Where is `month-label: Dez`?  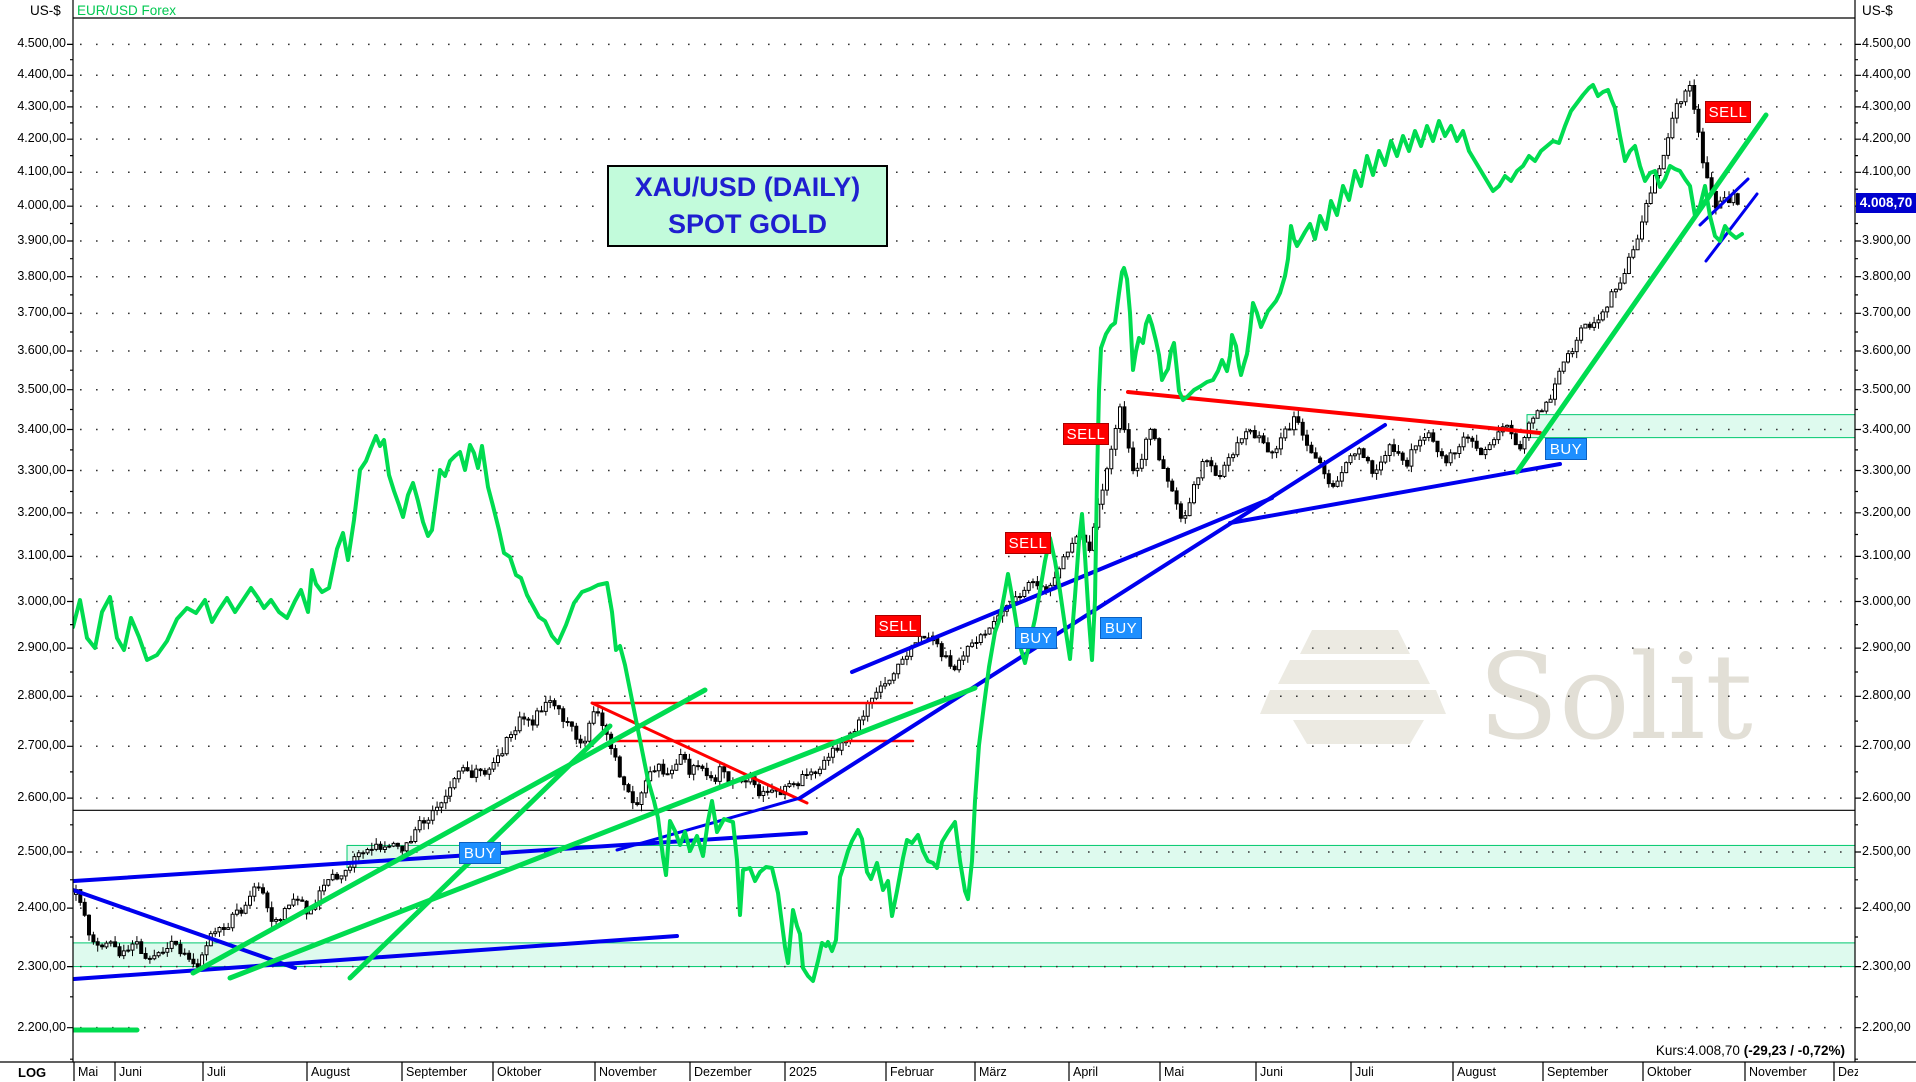
month-label: Dez is located at coordinates (1848, 1072).